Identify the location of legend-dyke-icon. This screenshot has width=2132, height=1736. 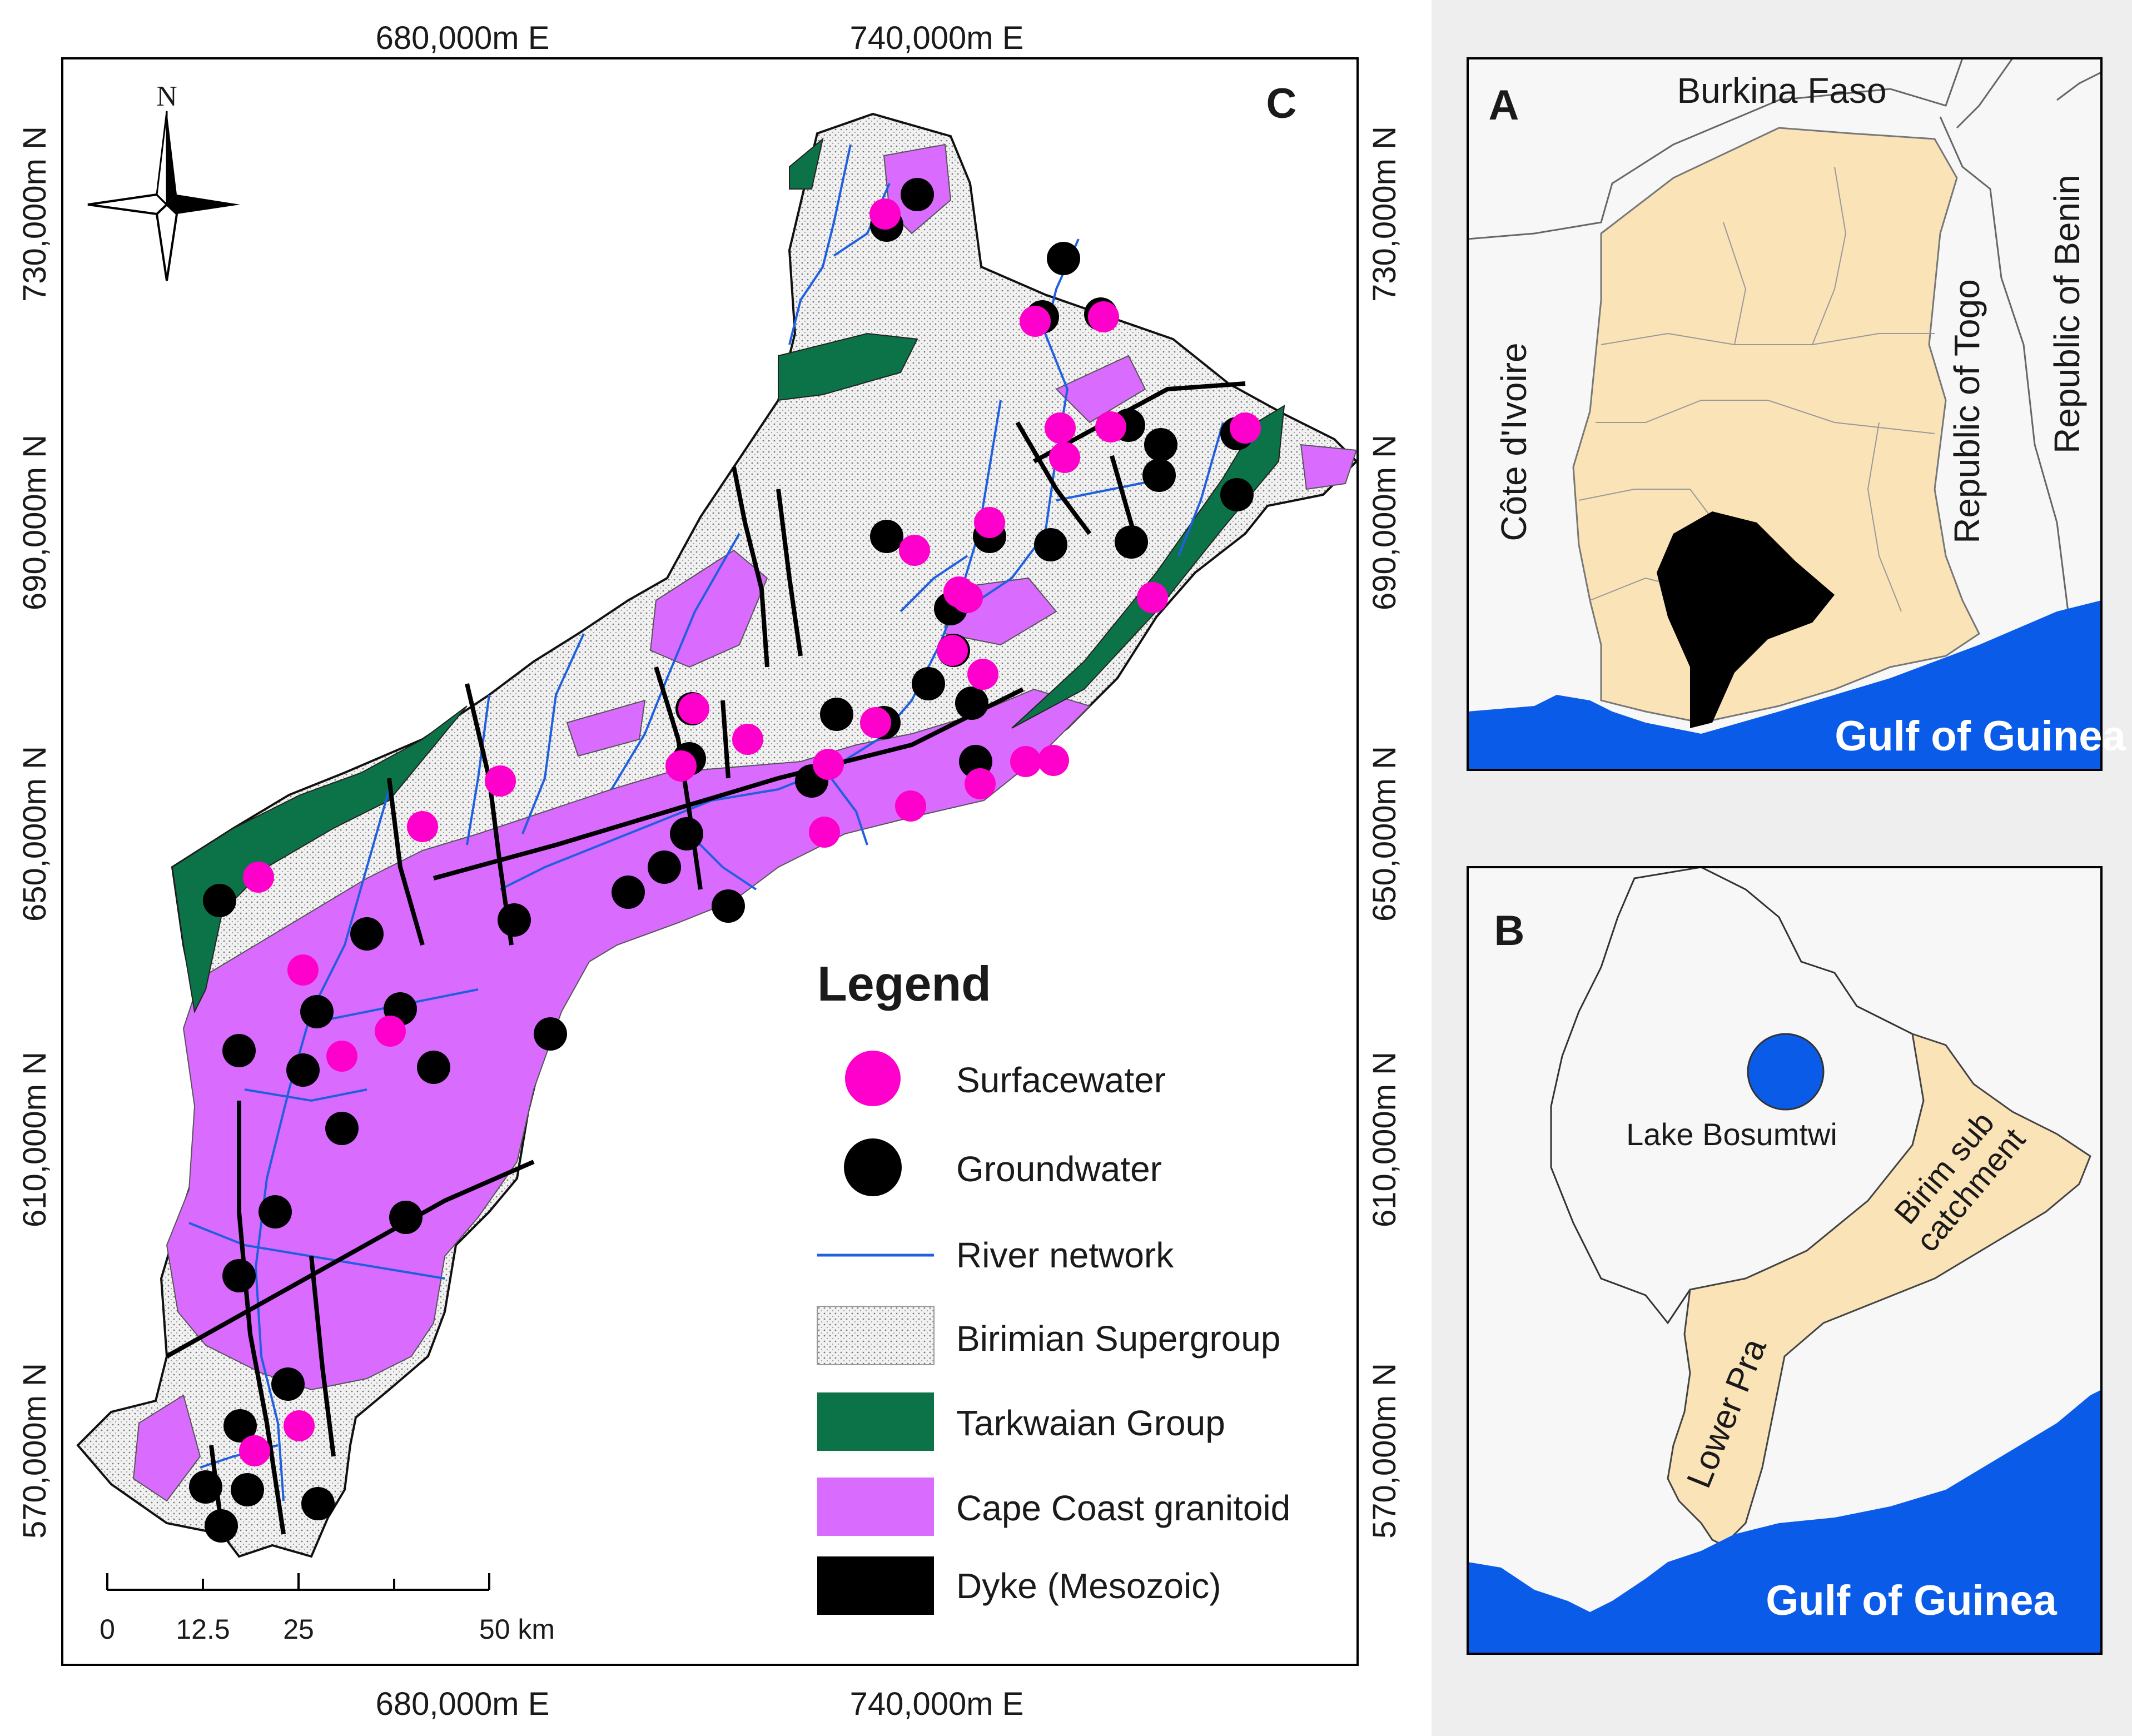
(875, 1585).